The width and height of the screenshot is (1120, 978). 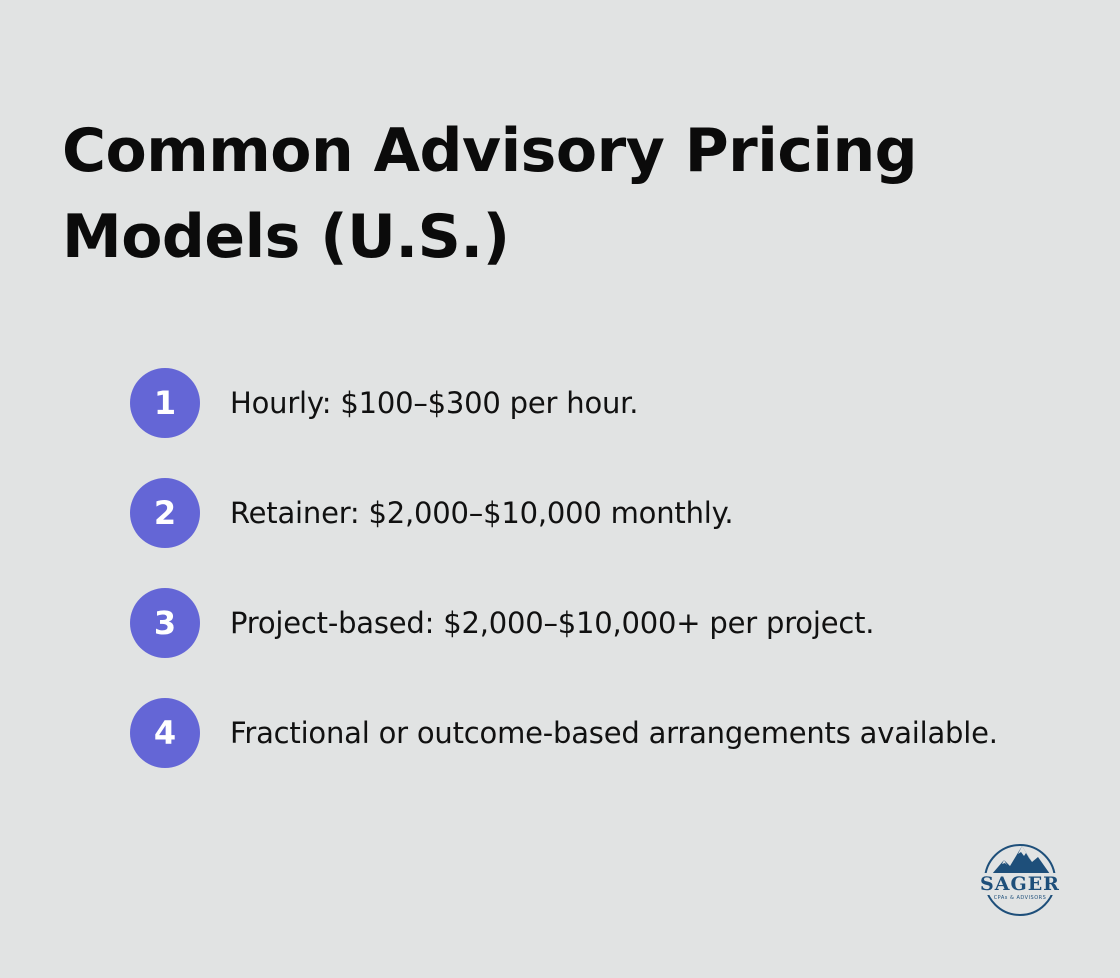 I want to click on list-item-text: Hourly: $100–$300 per hour., so click(x=434, y=403).